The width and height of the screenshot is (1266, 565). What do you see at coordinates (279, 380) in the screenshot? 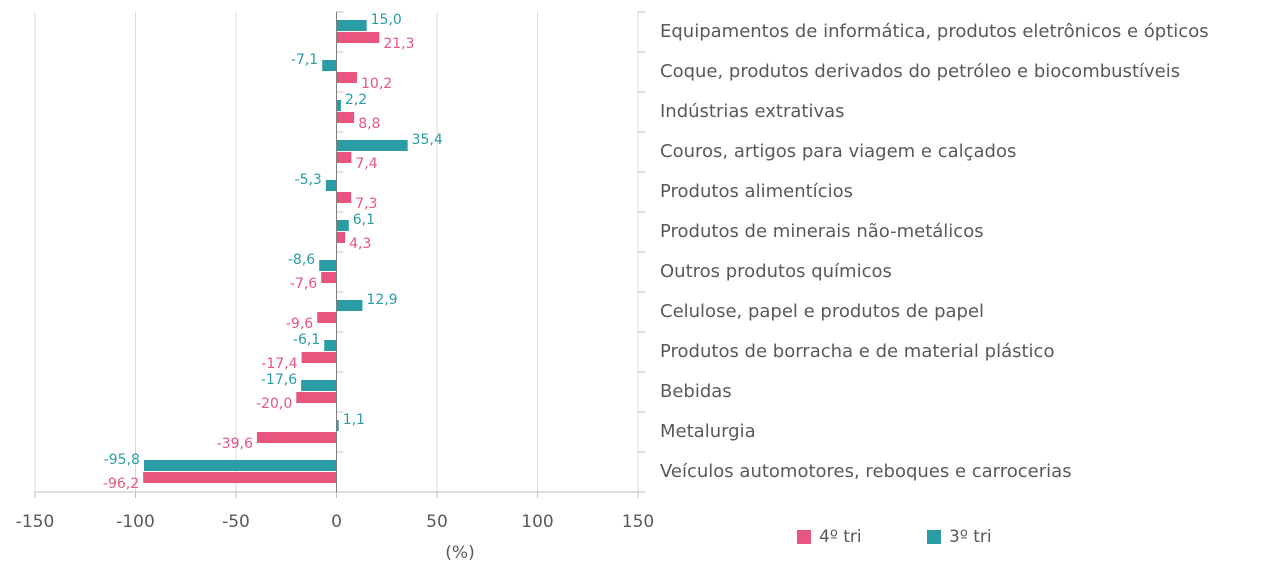
I see `value-label: -17,6` at bounding box center [279, 380].